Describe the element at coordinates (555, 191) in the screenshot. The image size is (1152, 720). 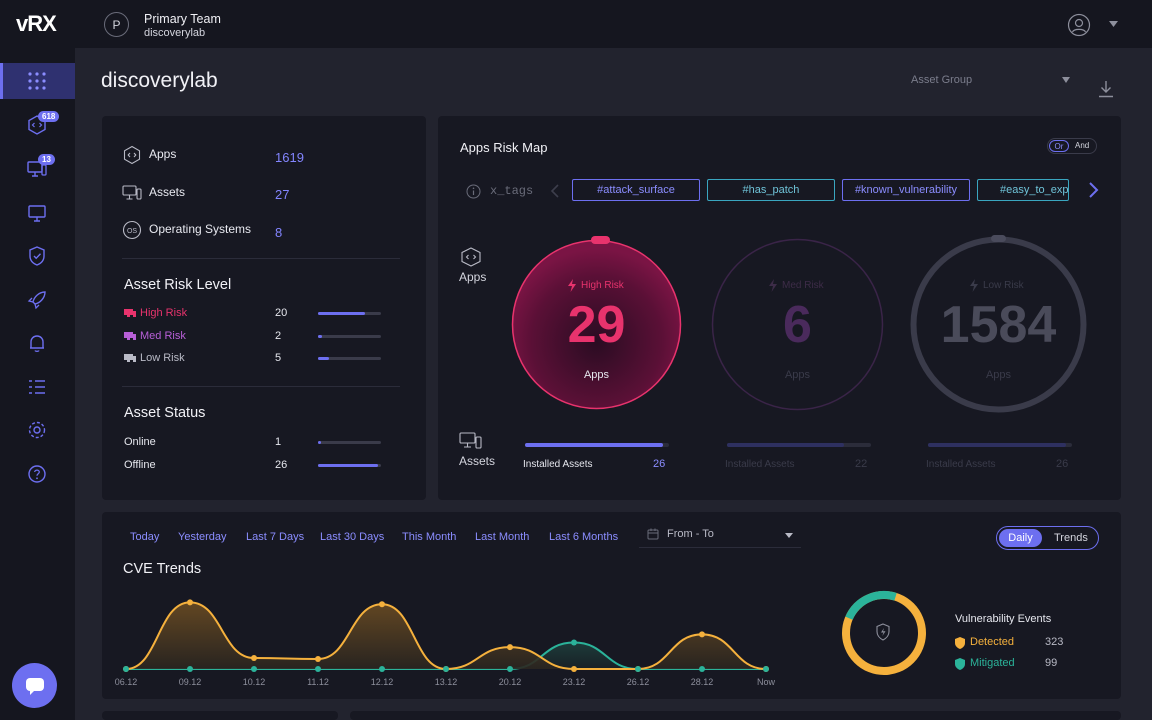
I see `chevron-left-icon` at that location.